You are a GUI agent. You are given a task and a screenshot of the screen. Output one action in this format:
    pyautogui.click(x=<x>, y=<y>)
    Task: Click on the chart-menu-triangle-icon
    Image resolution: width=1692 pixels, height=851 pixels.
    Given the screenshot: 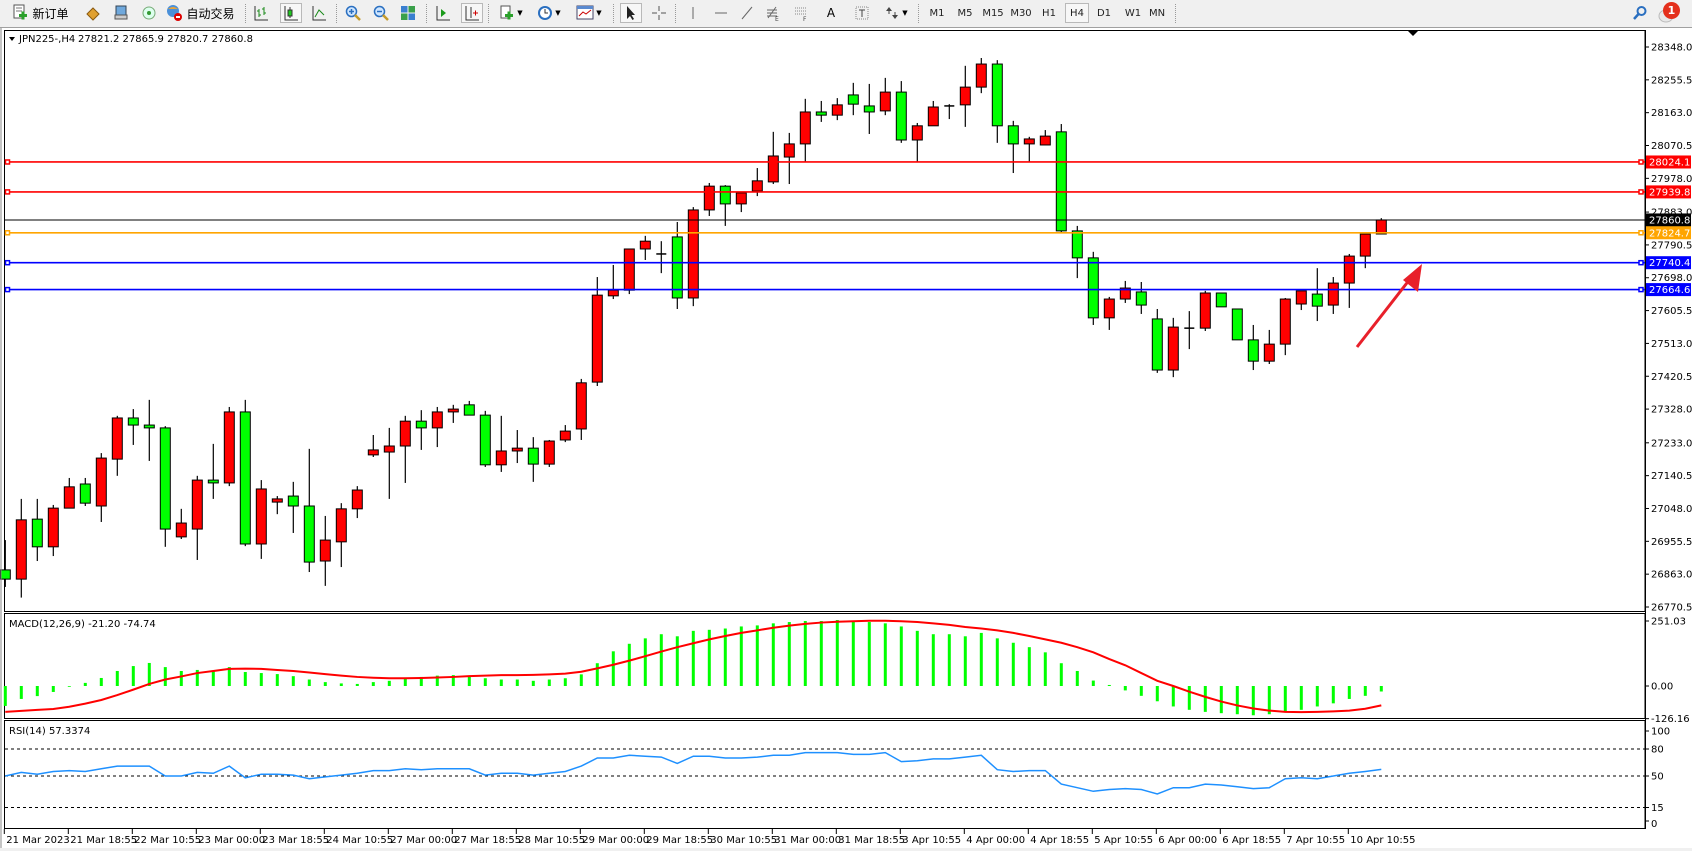 What is the action you would take?
    pyautogui.click(x=12, y=39)
    